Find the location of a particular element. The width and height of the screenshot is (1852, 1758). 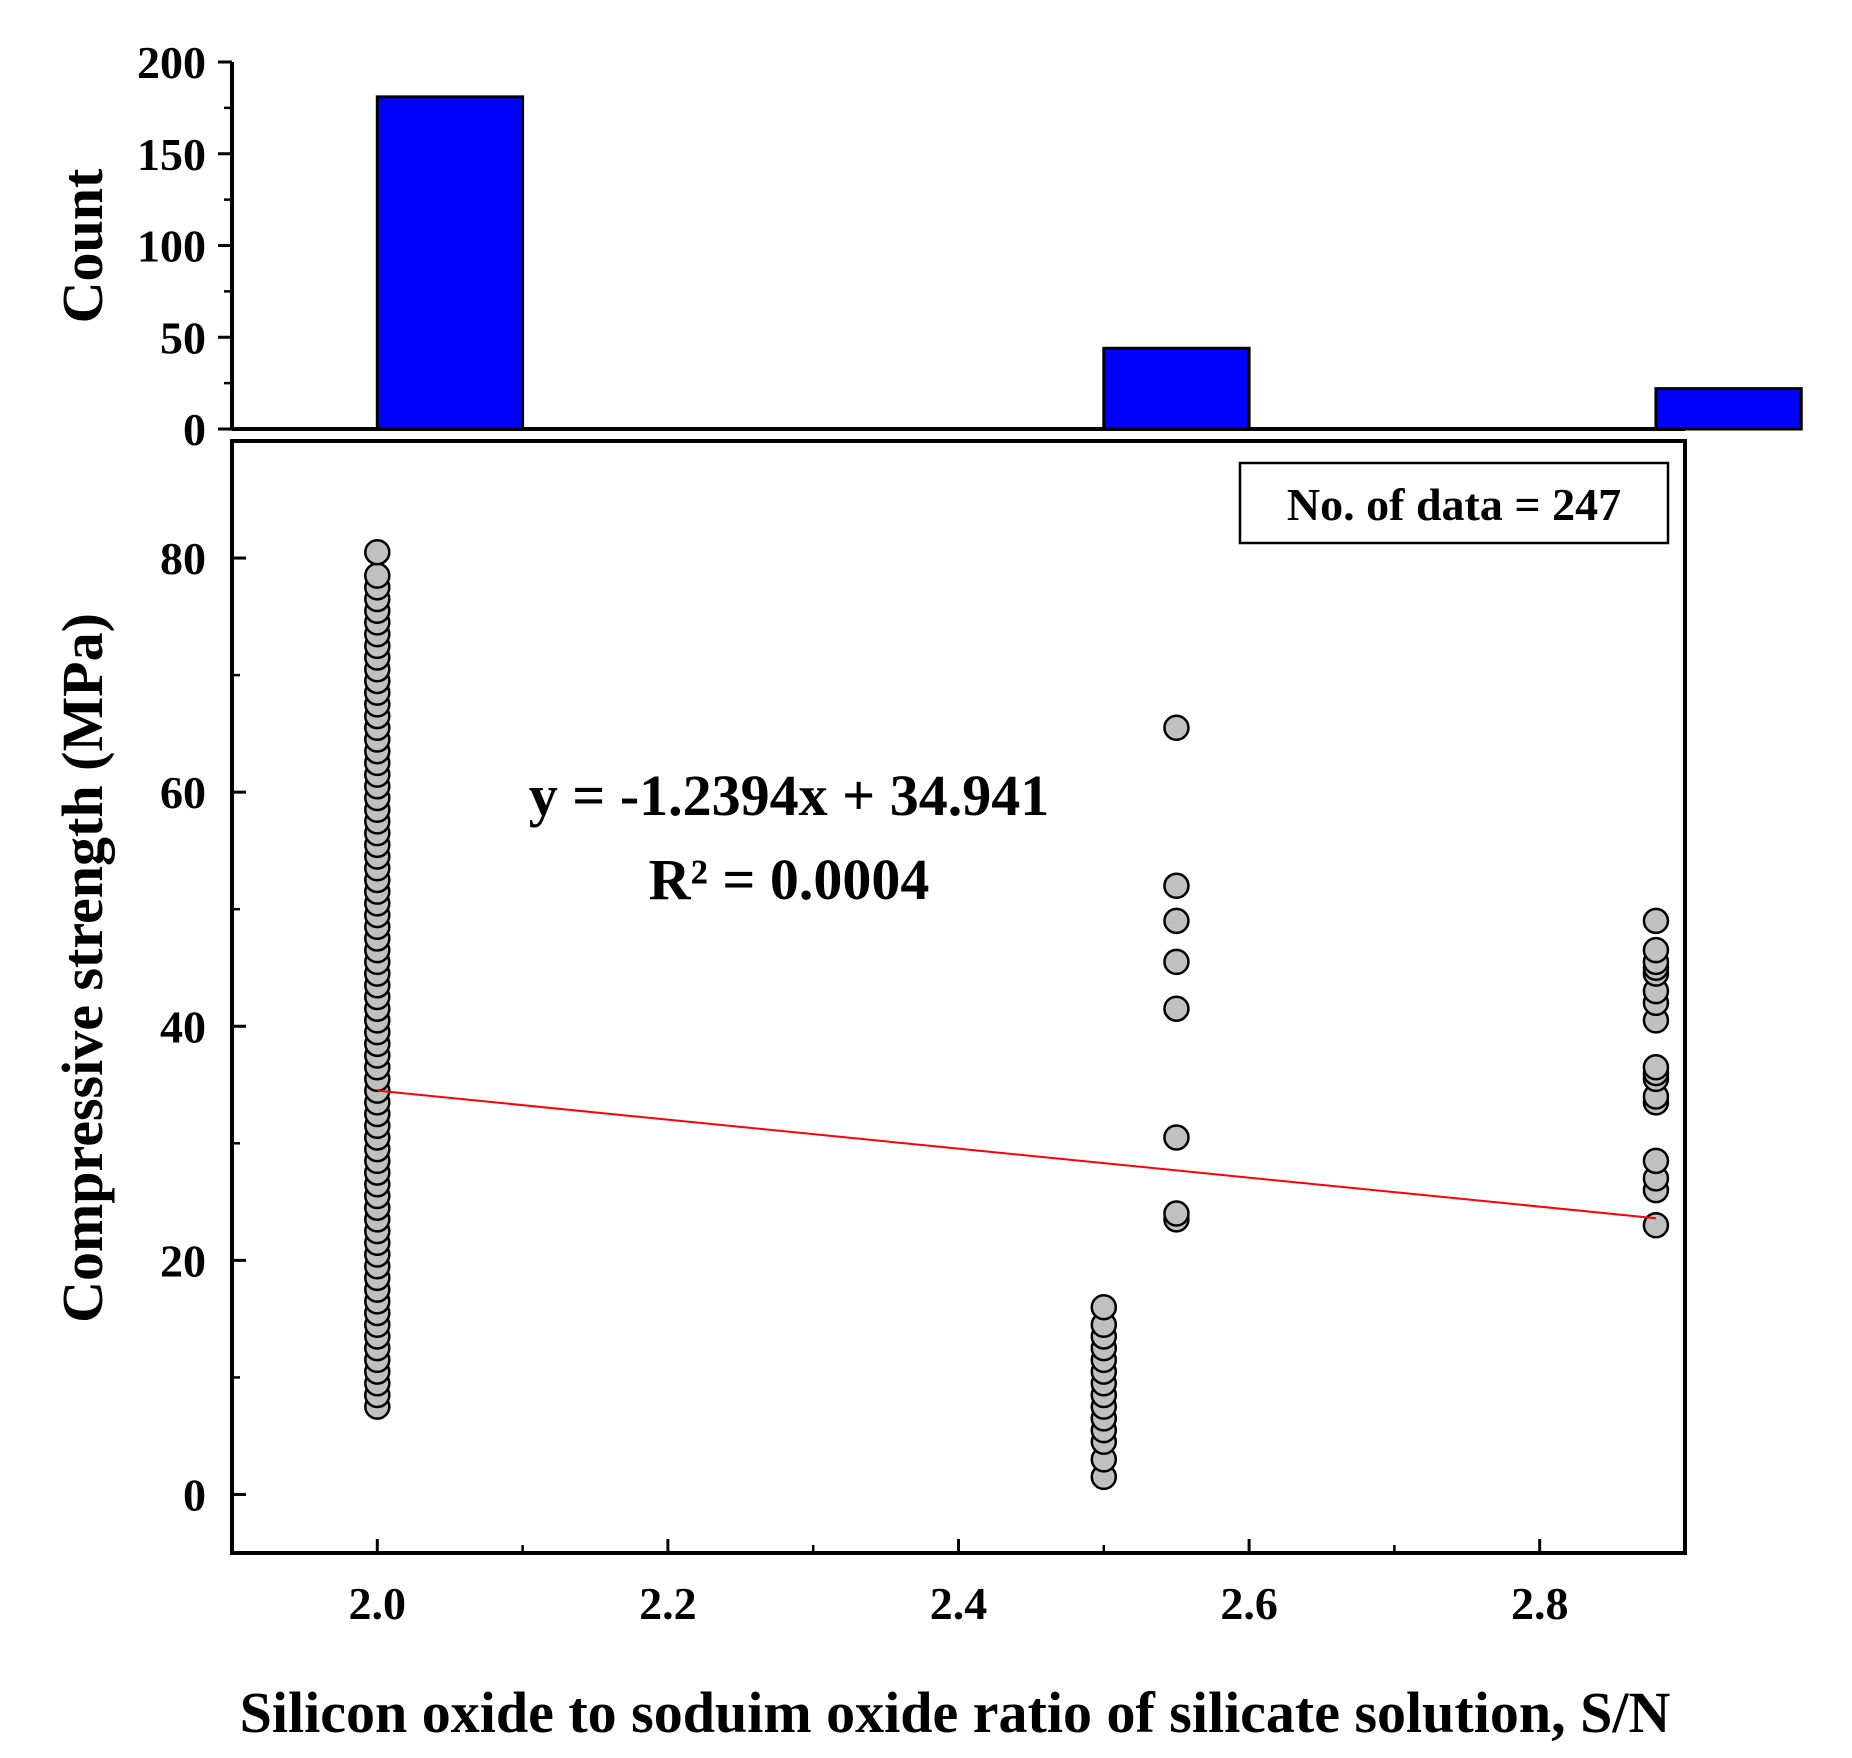

y-tick-label: 40 is located at coordinates (183, 1026).